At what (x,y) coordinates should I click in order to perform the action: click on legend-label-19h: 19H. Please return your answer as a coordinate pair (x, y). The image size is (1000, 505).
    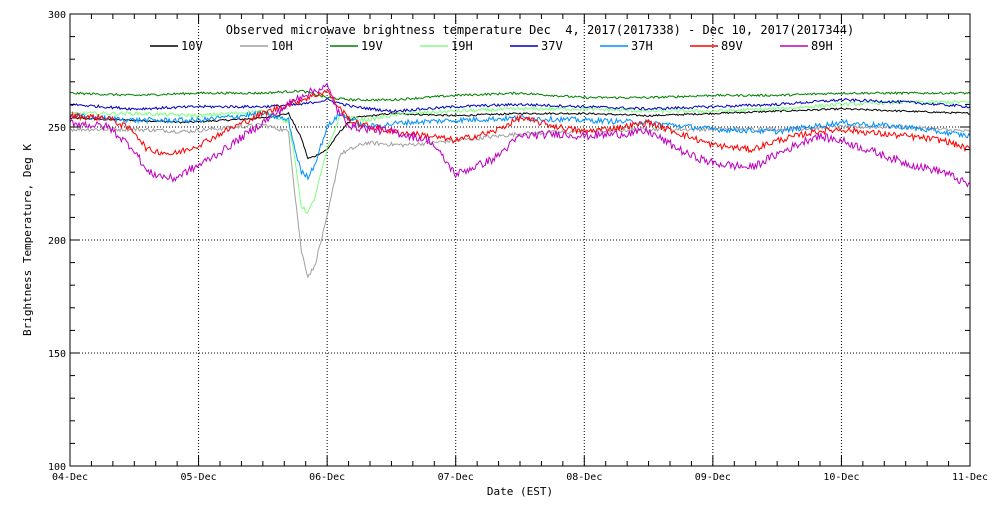
    Looking at the image, I should click on (462, 46).